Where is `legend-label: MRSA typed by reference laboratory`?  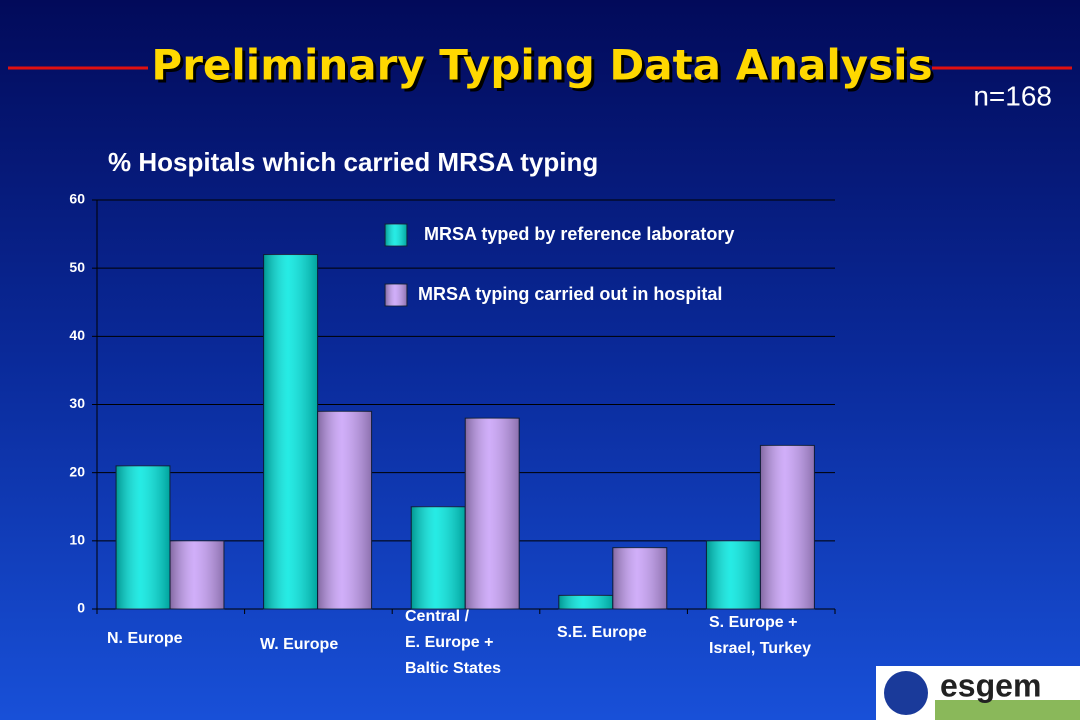
legend-label: MRSA typed by reference laboratory is located at coordinates (579, 234).